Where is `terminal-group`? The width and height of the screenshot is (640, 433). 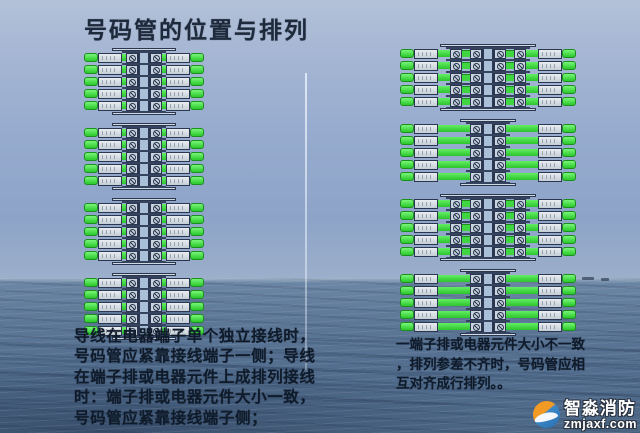 terminal-group is located at coordinates (488, 302).